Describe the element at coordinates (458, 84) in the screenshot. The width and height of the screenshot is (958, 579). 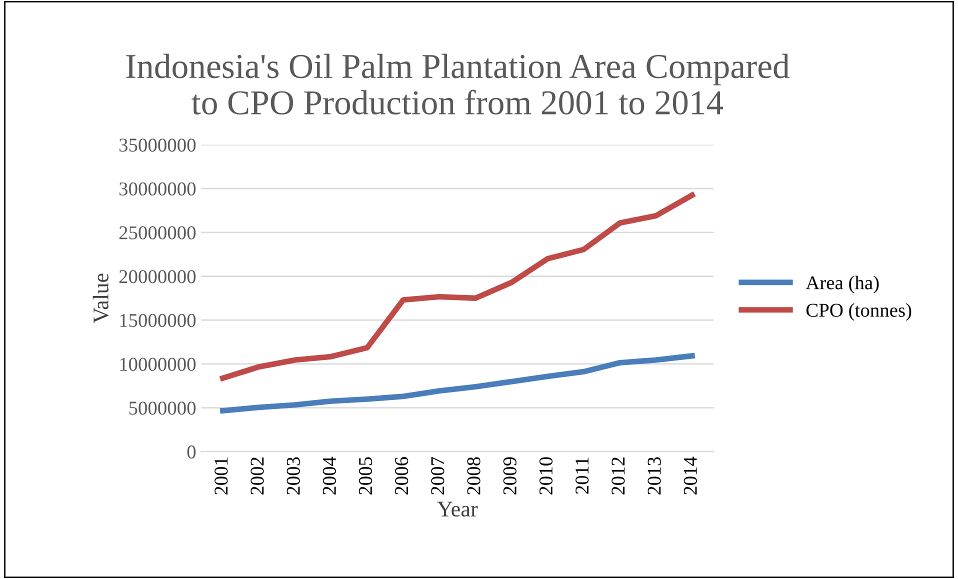
I see `chart-title: Indonesia's Oil Palm Plantation Area Compared to CPO Production from 2001 to 2014` at that location.